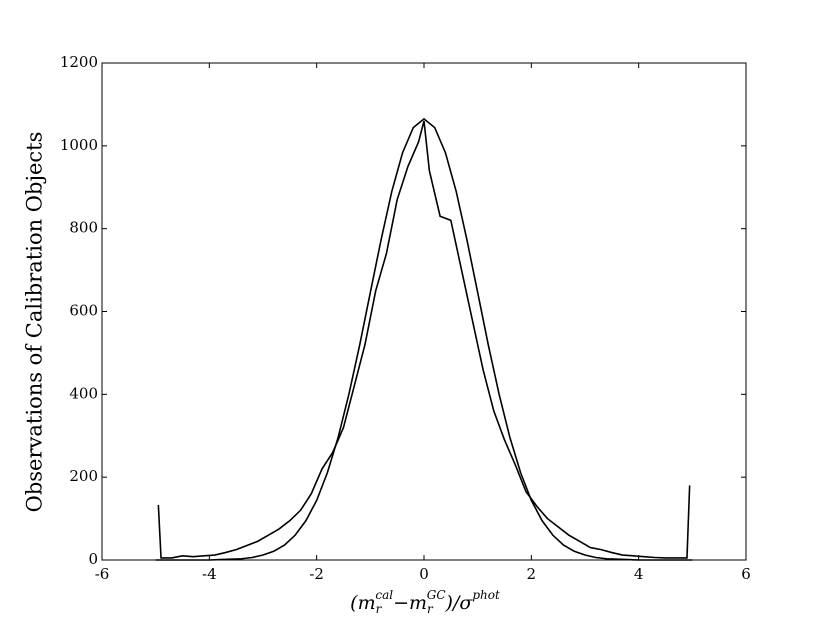  I want to click on x-tick-label: -6, so click(102, 574).